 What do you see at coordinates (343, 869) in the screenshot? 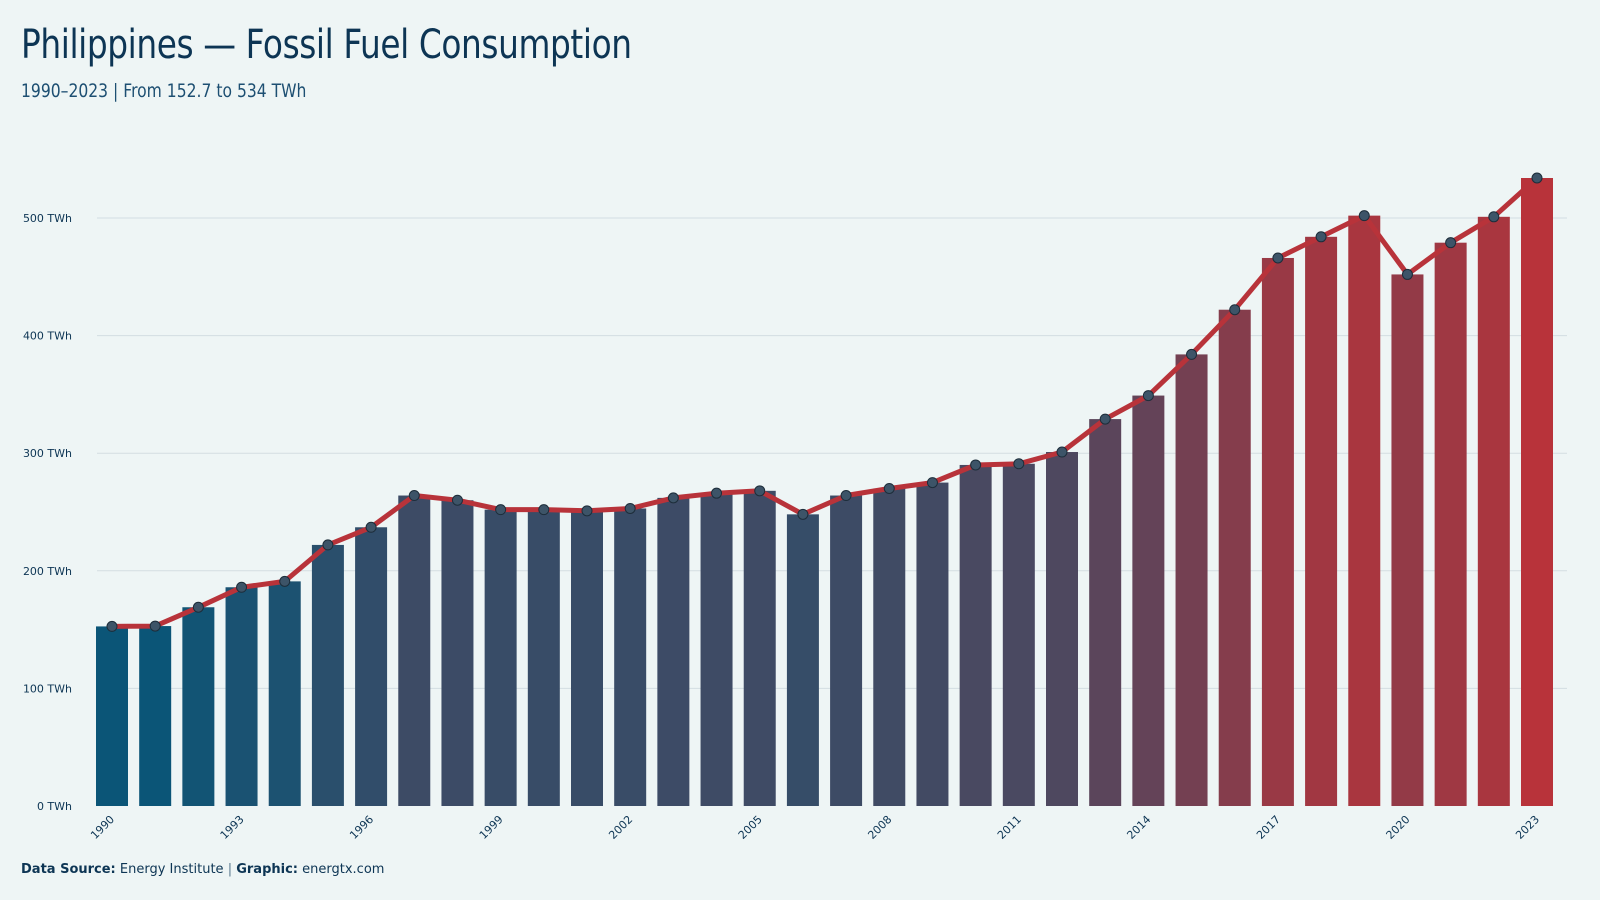
I see `graphic-value: energtx.com` at bounding box center [343, 869].